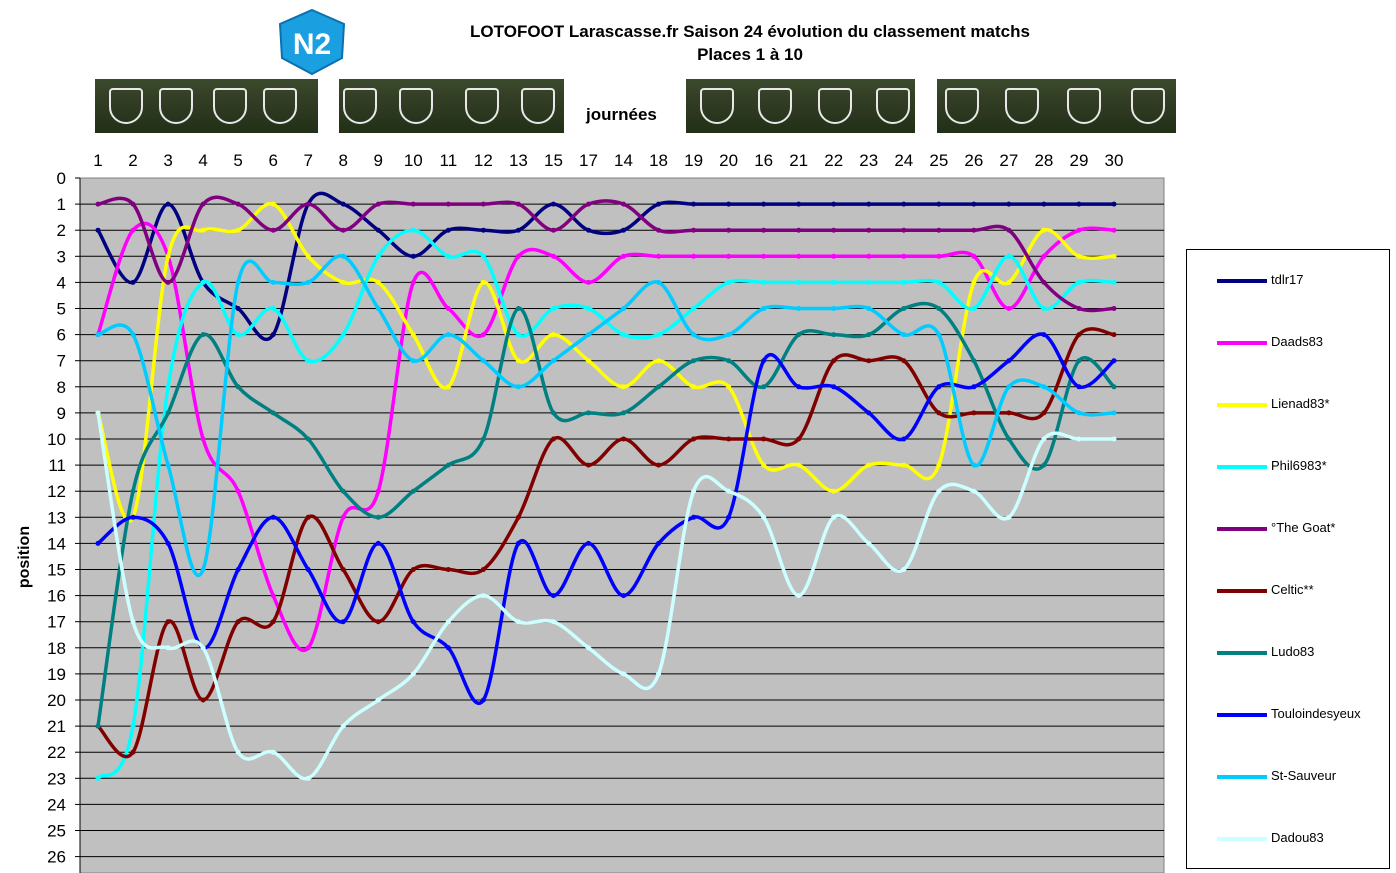  Describe the element at coordinates (56, 543) in the screenshot. I see `y-tick-label: 14` at that location.